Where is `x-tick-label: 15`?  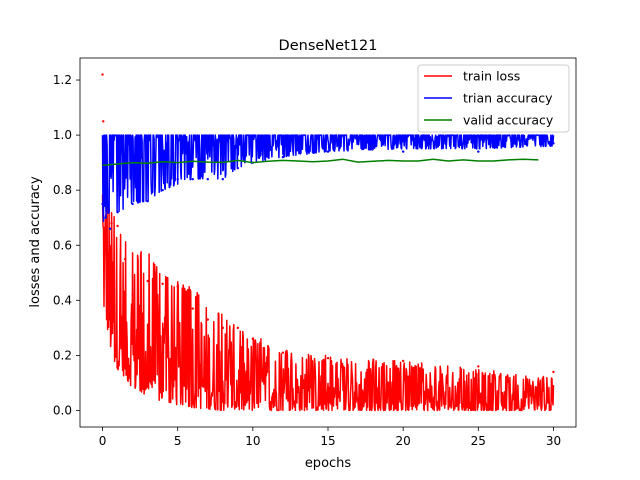
x-tick-label: 15 is located at coordinates (327, 441).